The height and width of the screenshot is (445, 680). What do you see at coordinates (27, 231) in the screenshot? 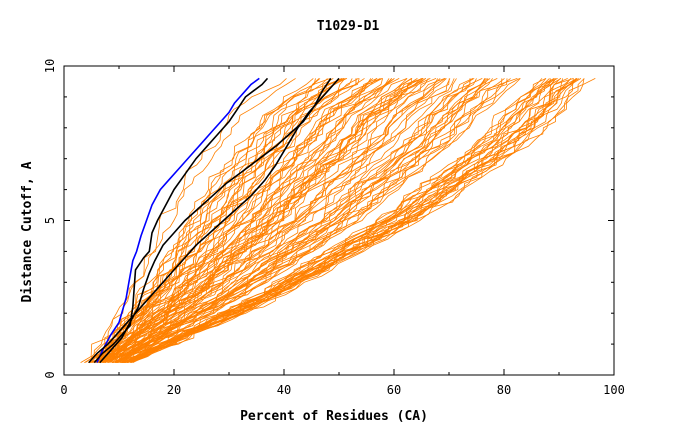
I see `y-axis-label: Distance Cutoff, A` at bounding box center [27, 231].